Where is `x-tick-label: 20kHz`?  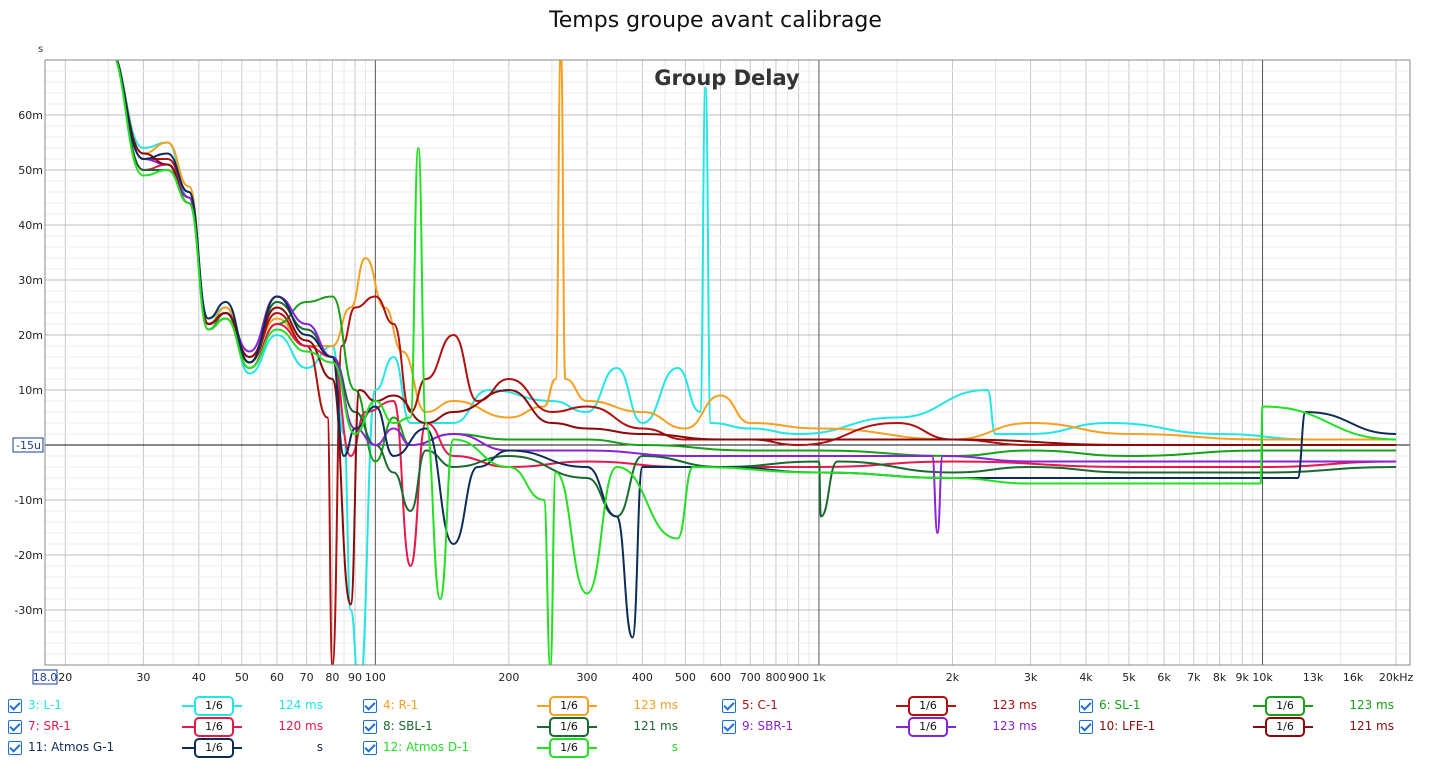 x-tick-label: 20kHz is located at coordinates (1396, 677).